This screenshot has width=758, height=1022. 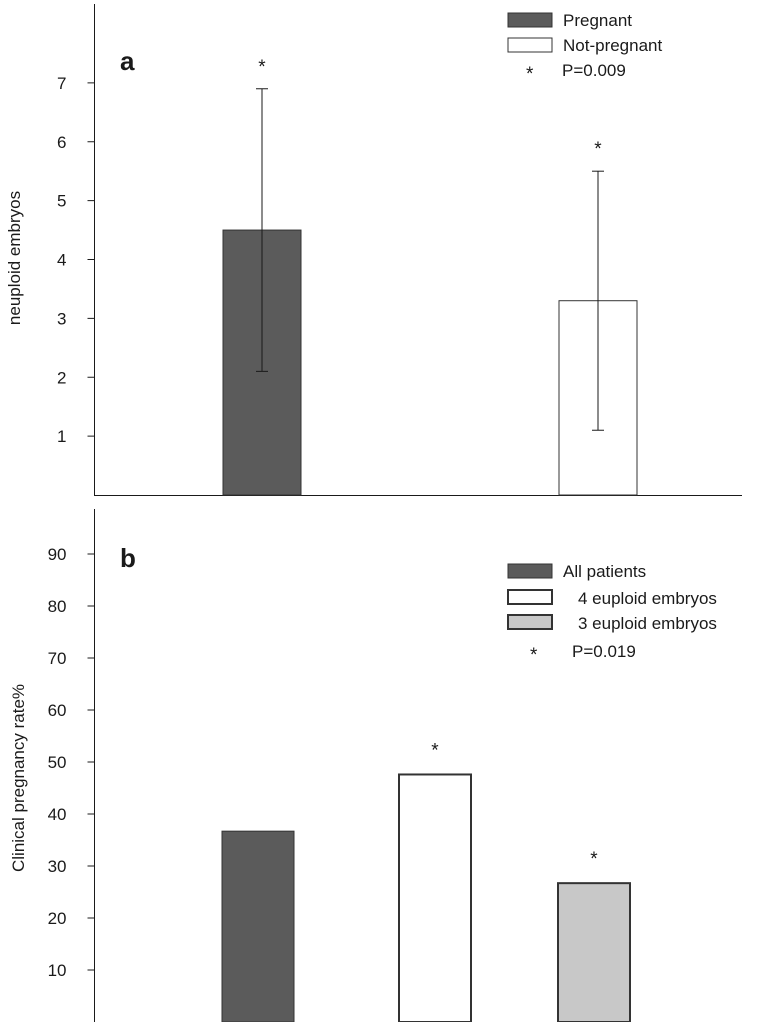 What do you see at coordinates (57, 762) in the screenshot?
I see `panel-b-tick-label: 50` at bounding box center [57, 762].